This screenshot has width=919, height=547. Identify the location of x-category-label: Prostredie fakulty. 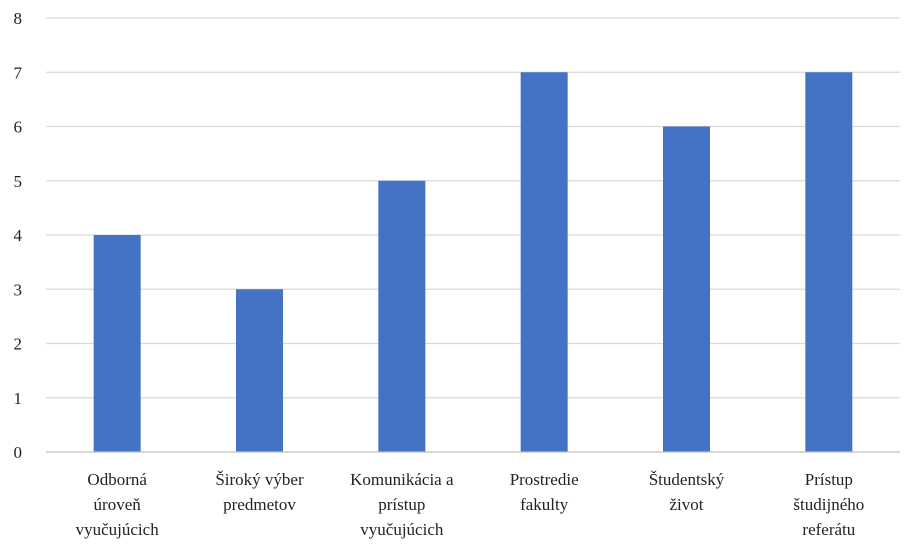
(544, 492).